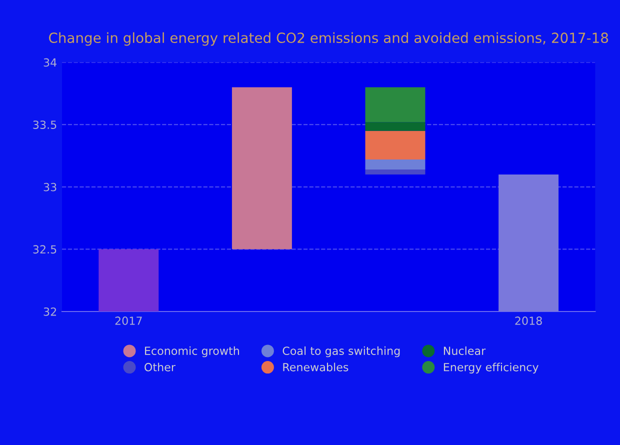 This screenshot has width=620, height=445. What do you see at coordinates (128, 320) in the screenshot?
I see `x-tick-label: 2017` at bounding box center [128, 320].